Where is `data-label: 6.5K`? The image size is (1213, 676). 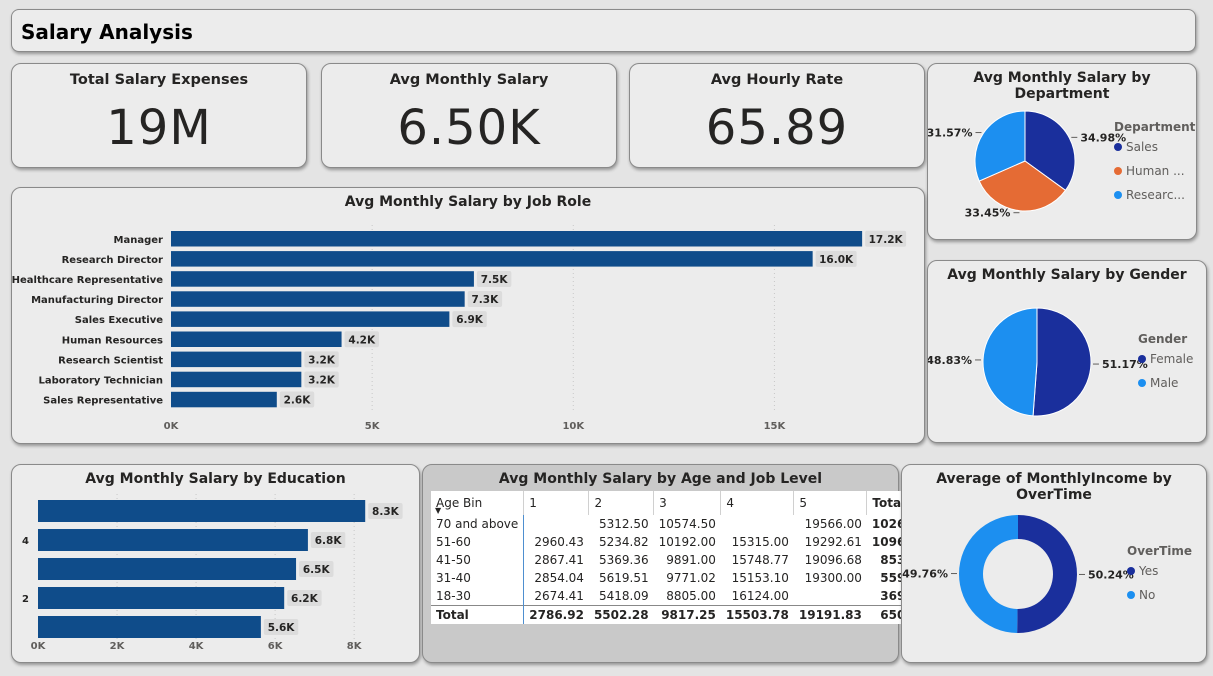 data-label: 6.5K is located at coordinates (317, 570).